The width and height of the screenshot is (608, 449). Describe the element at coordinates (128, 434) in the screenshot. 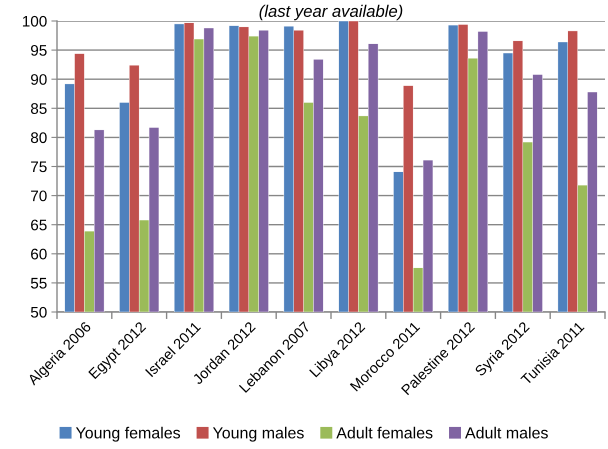

I see `legend-label: Young females` at that location.